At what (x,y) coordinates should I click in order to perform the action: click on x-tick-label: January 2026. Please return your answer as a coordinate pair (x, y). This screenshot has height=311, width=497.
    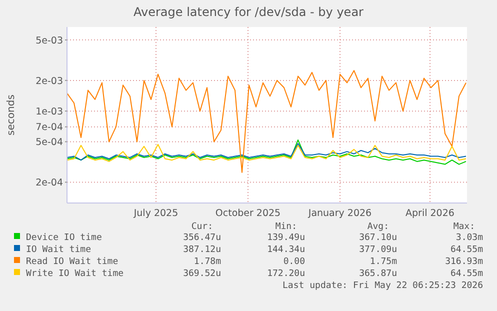
    Looking at the image, I should click on (339, 213).